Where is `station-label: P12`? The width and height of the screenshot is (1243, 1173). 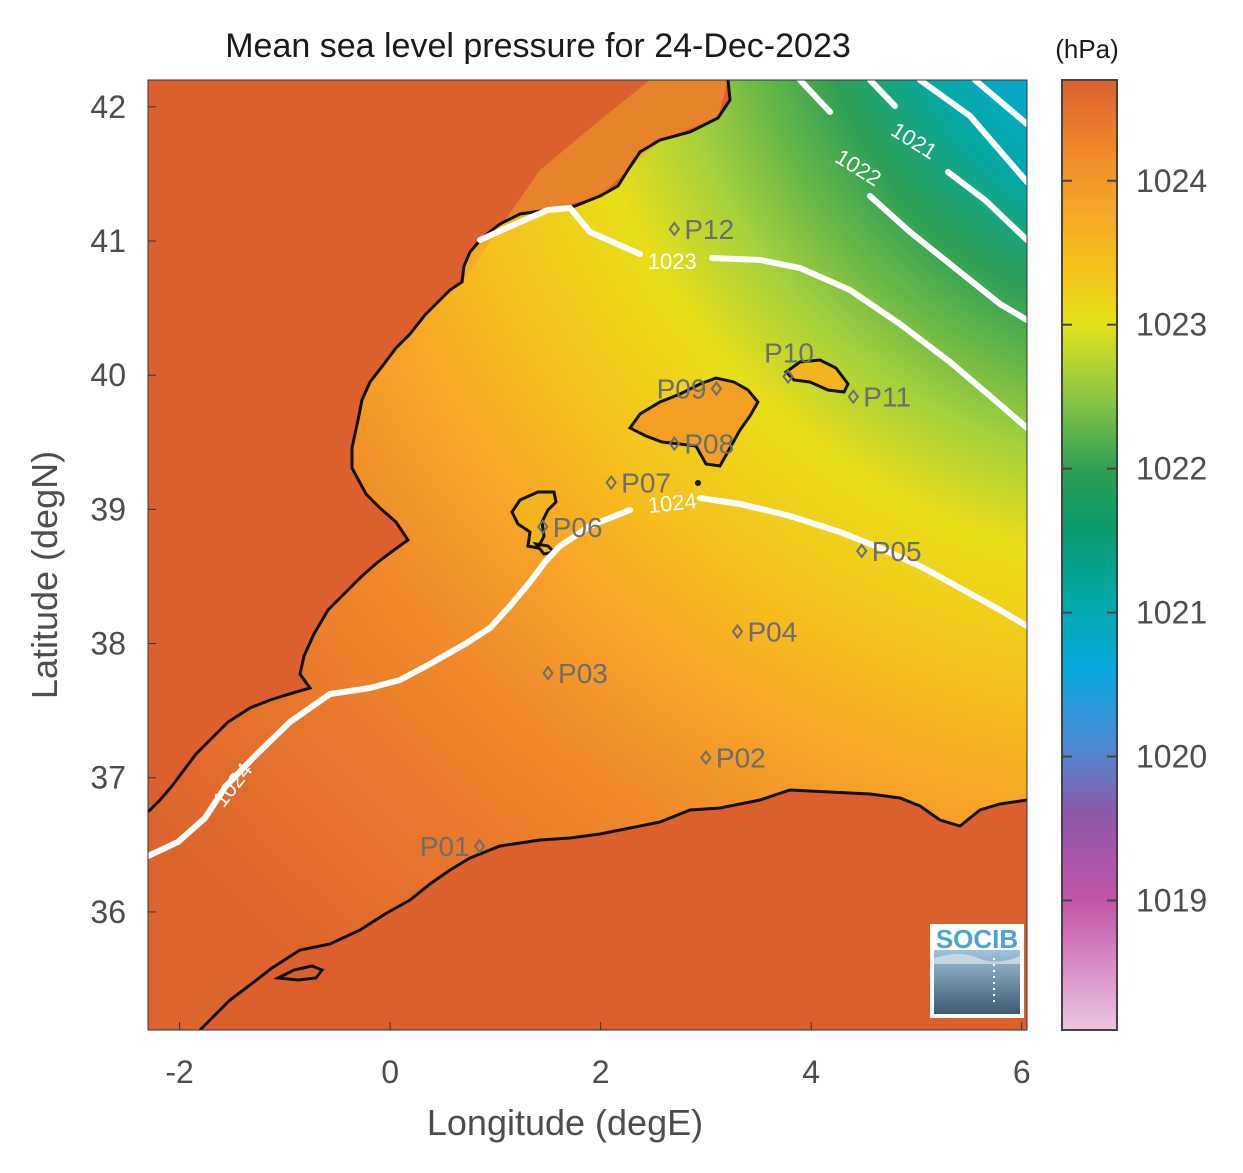 station-label: P12 is located at coordinates (709, 229).